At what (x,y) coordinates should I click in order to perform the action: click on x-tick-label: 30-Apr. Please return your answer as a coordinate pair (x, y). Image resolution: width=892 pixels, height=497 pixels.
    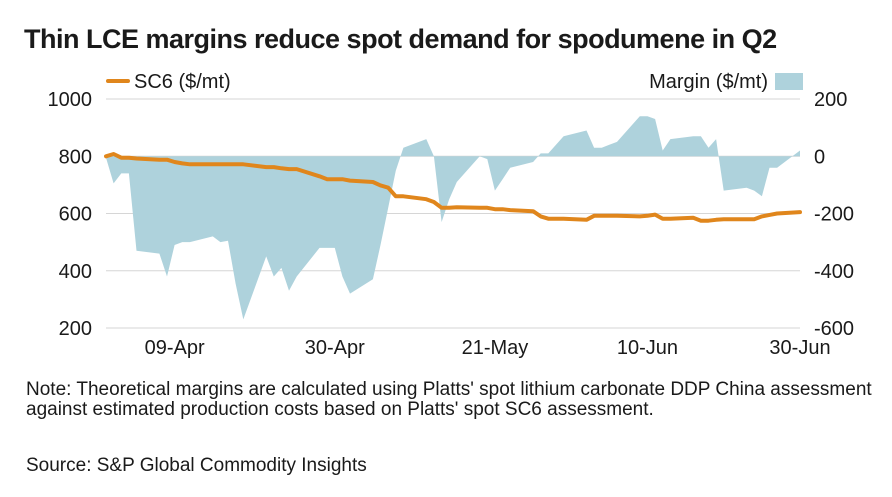
    Looking at the image, I should click on (335, 348).